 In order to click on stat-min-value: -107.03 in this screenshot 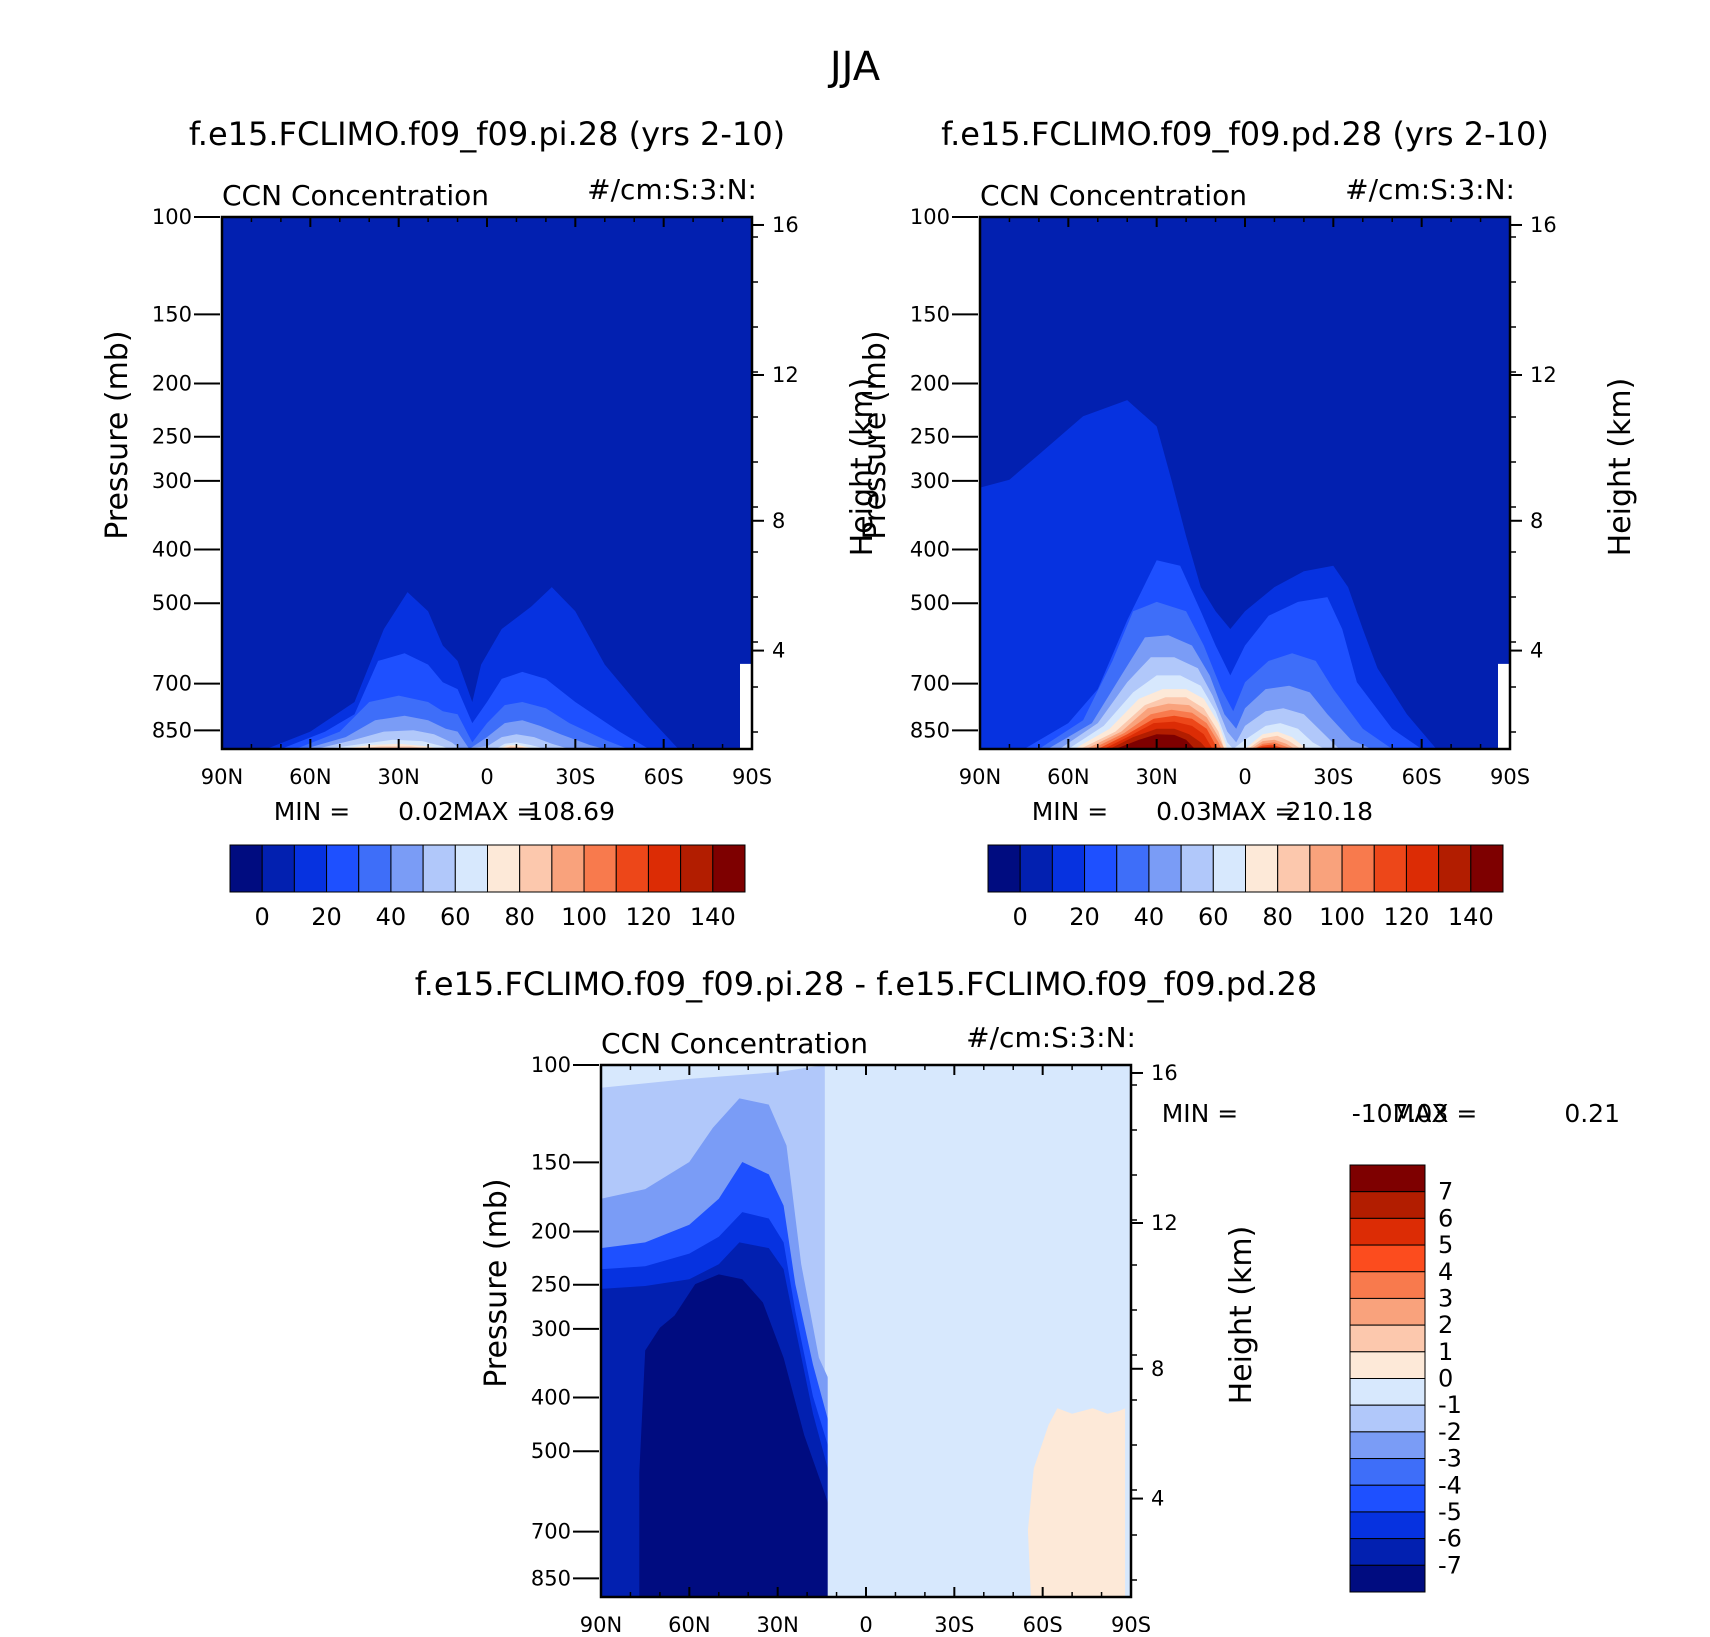, I will do `click(1400, 1113)`.